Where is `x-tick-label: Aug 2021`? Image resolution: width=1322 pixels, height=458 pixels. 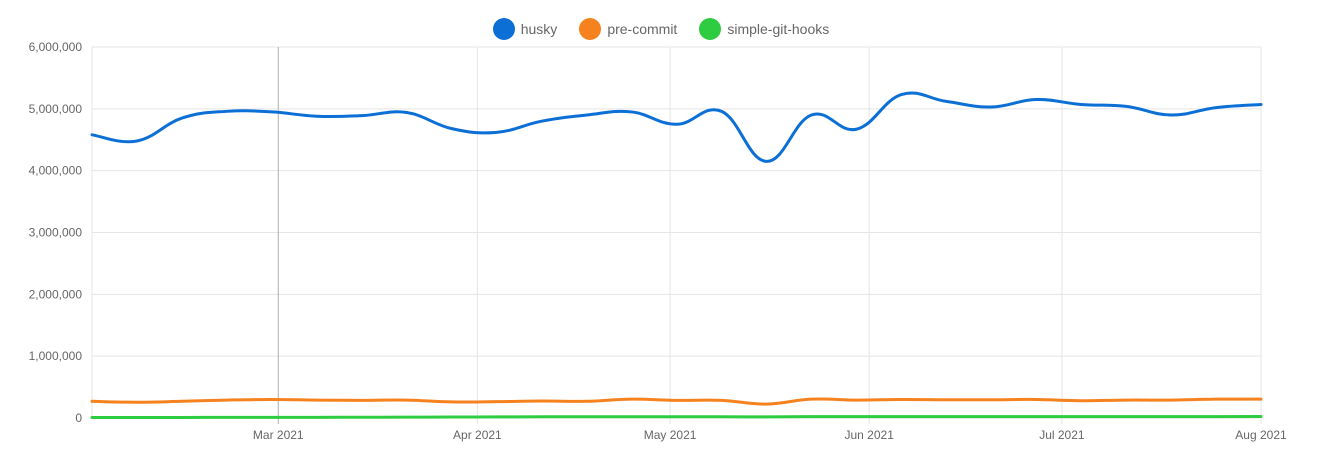 x-tick-label: Aug 2021 is located at coordinates (1261, 435).